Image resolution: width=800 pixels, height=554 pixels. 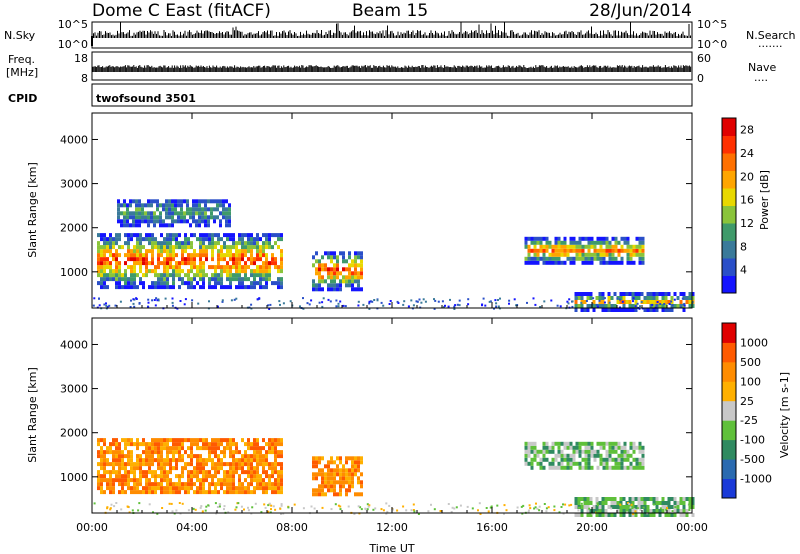 What do you see at coordinates (704, 58) in the screenshot?
I see `nave-tick-top: 60` at bounding box center [704, 58].